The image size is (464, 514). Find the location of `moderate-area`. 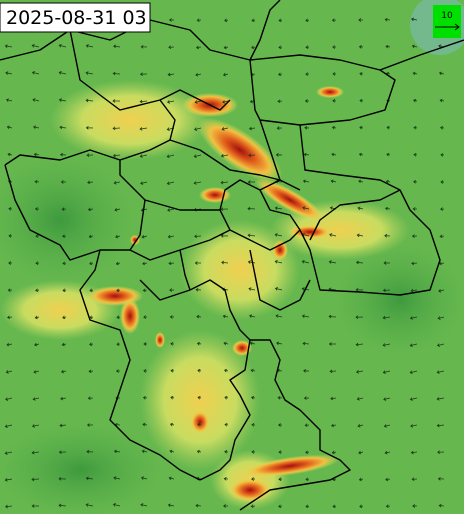

moderate-area is located at coordinates (200, 400).